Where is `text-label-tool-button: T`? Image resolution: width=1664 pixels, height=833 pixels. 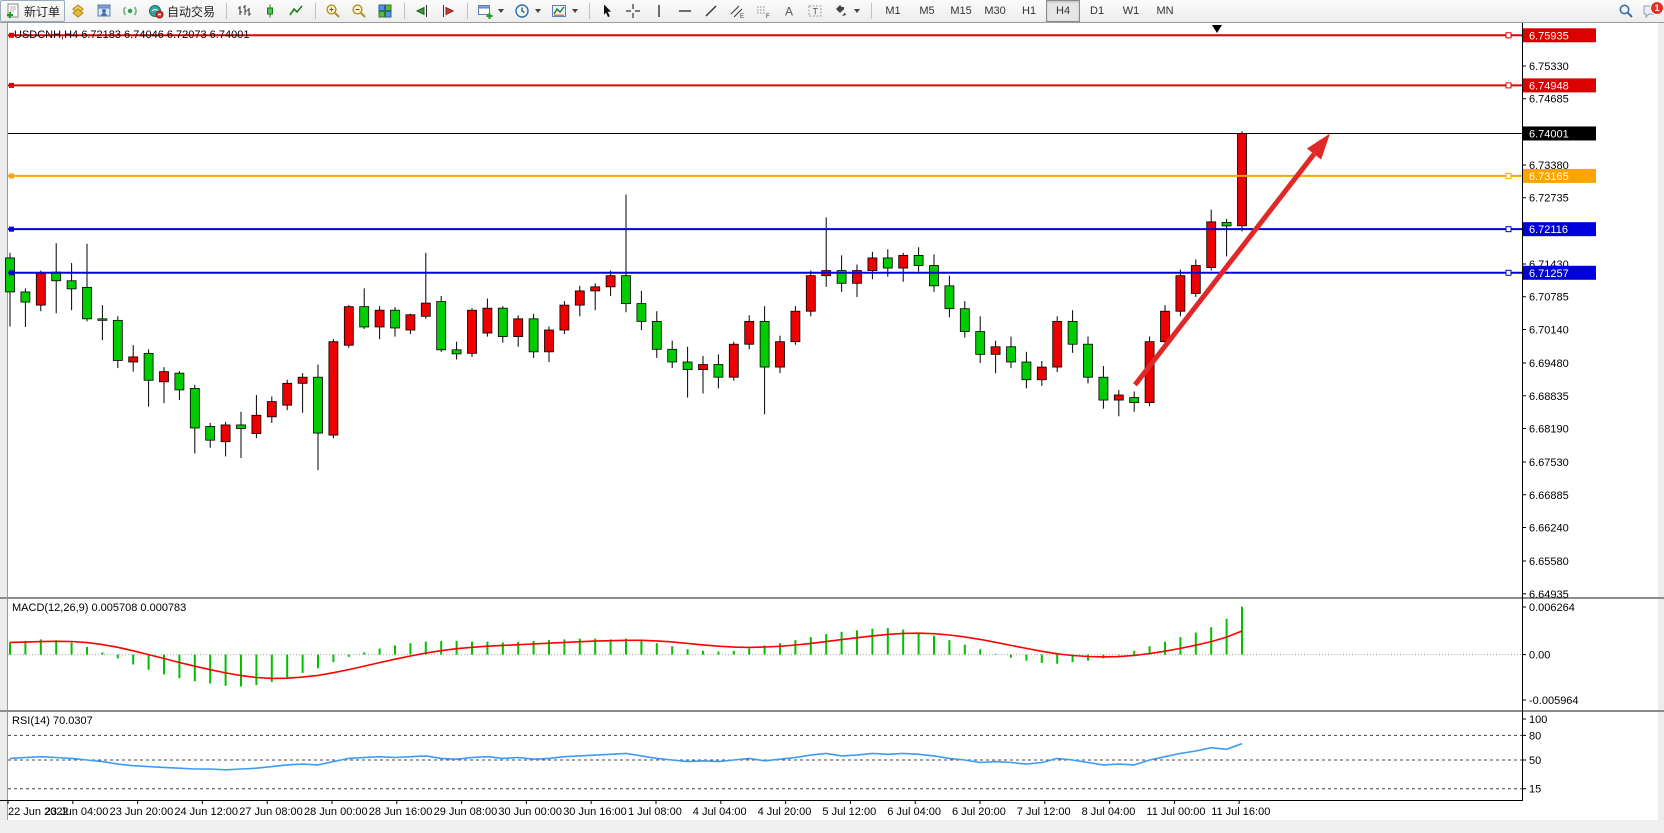
text-label-tool-button: T is located at coordinates (815, 11).